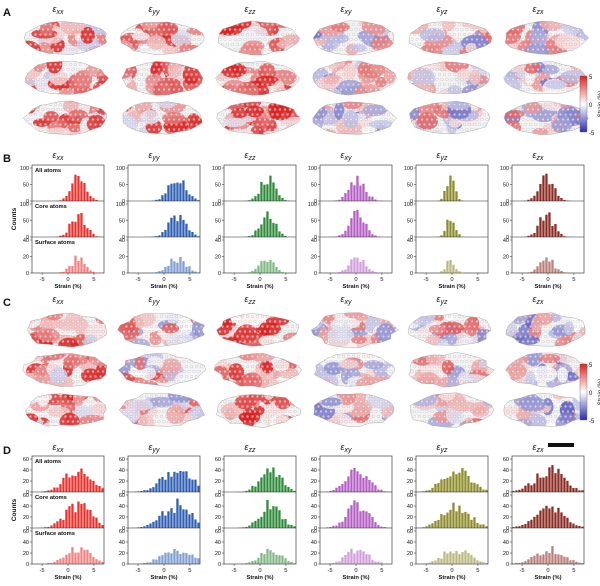  What do you see at coordinates (538, 448) in the screenshot?
I see `component-label: εzx` at bounding box center [538, 448].